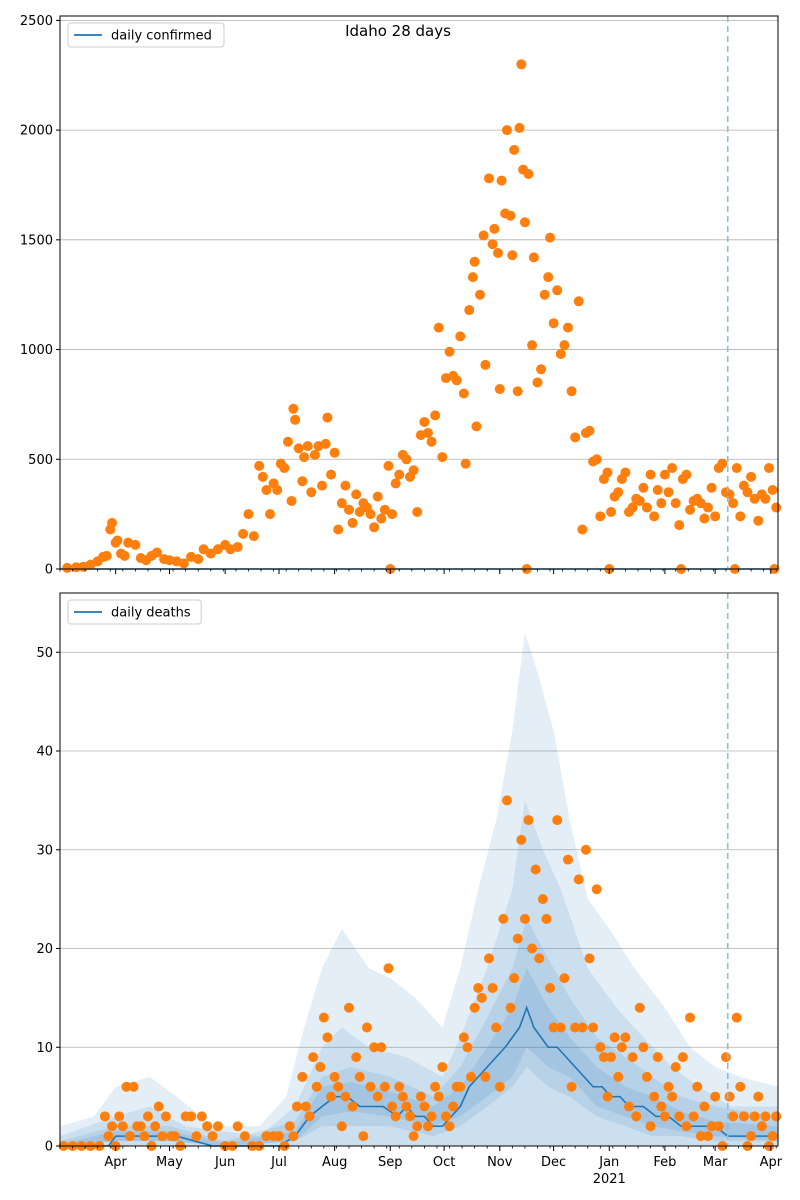  What do you see at coordinates (36, 350) in the screenshot?
I see `confirmed-y-tick-label: 1000` at bounding box center [36, 350].